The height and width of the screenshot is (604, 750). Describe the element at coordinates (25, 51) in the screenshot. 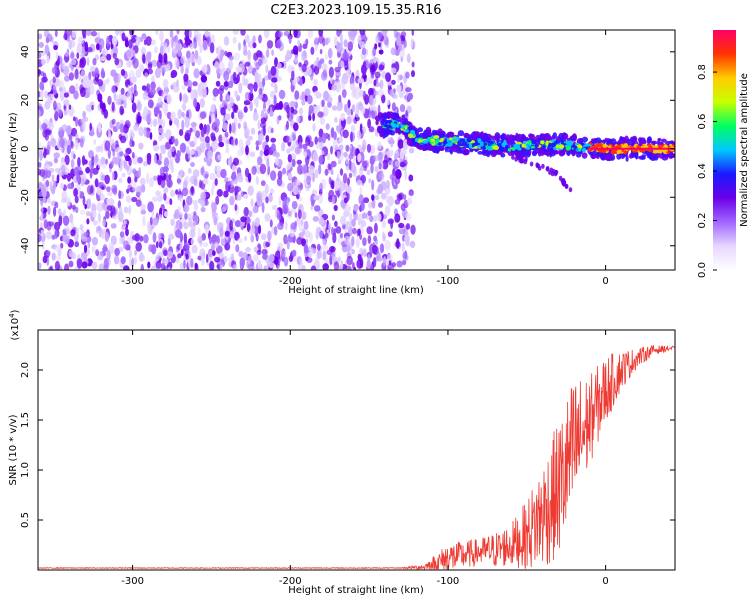

I see `spectrogram-ytick-label: 40` at that location.